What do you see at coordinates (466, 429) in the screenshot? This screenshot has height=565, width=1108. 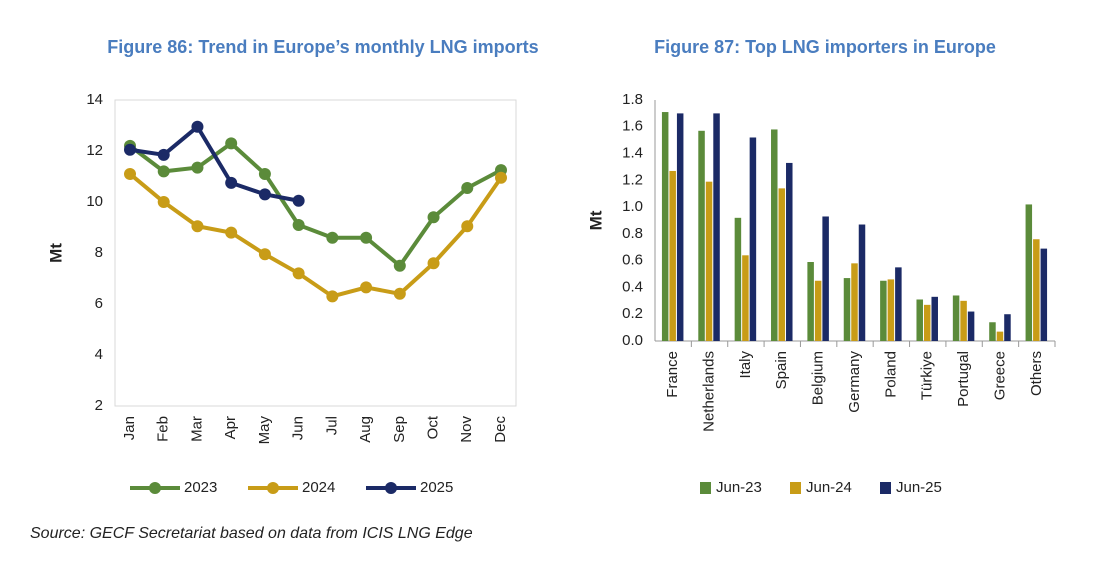 I see `x-tick-label: Nov` at bounding box center [466, 429].